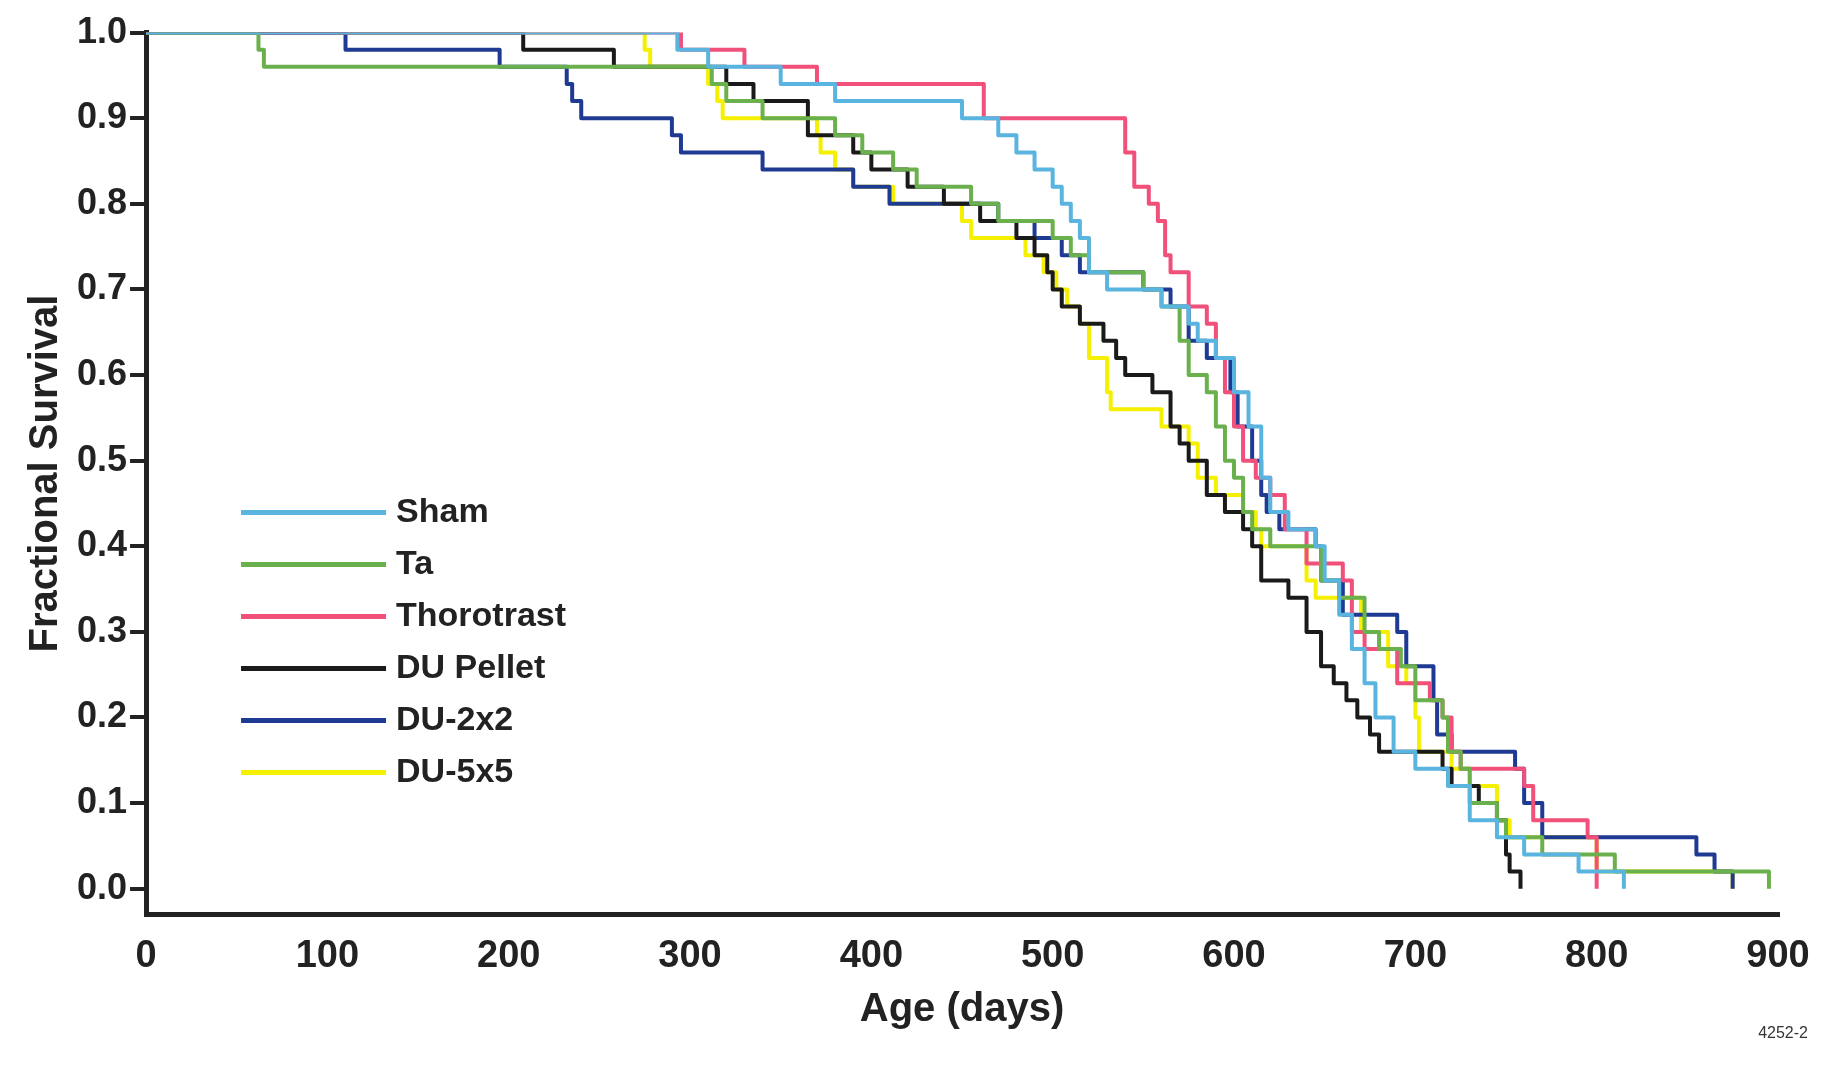  I want to click on y-tick-label: 0.2, so click(102, 715).